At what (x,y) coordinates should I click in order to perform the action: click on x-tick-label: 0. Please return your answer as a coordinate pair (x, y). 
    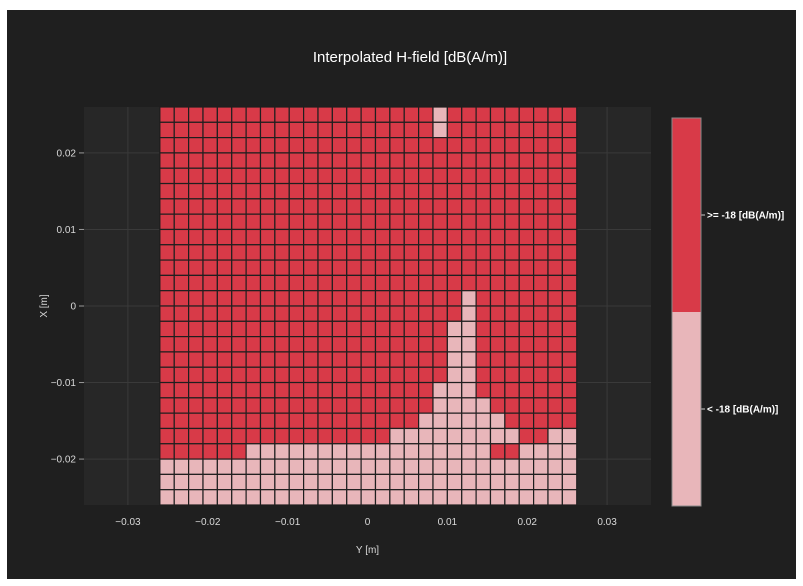
    Looking at the image, I should click on (368, 522).